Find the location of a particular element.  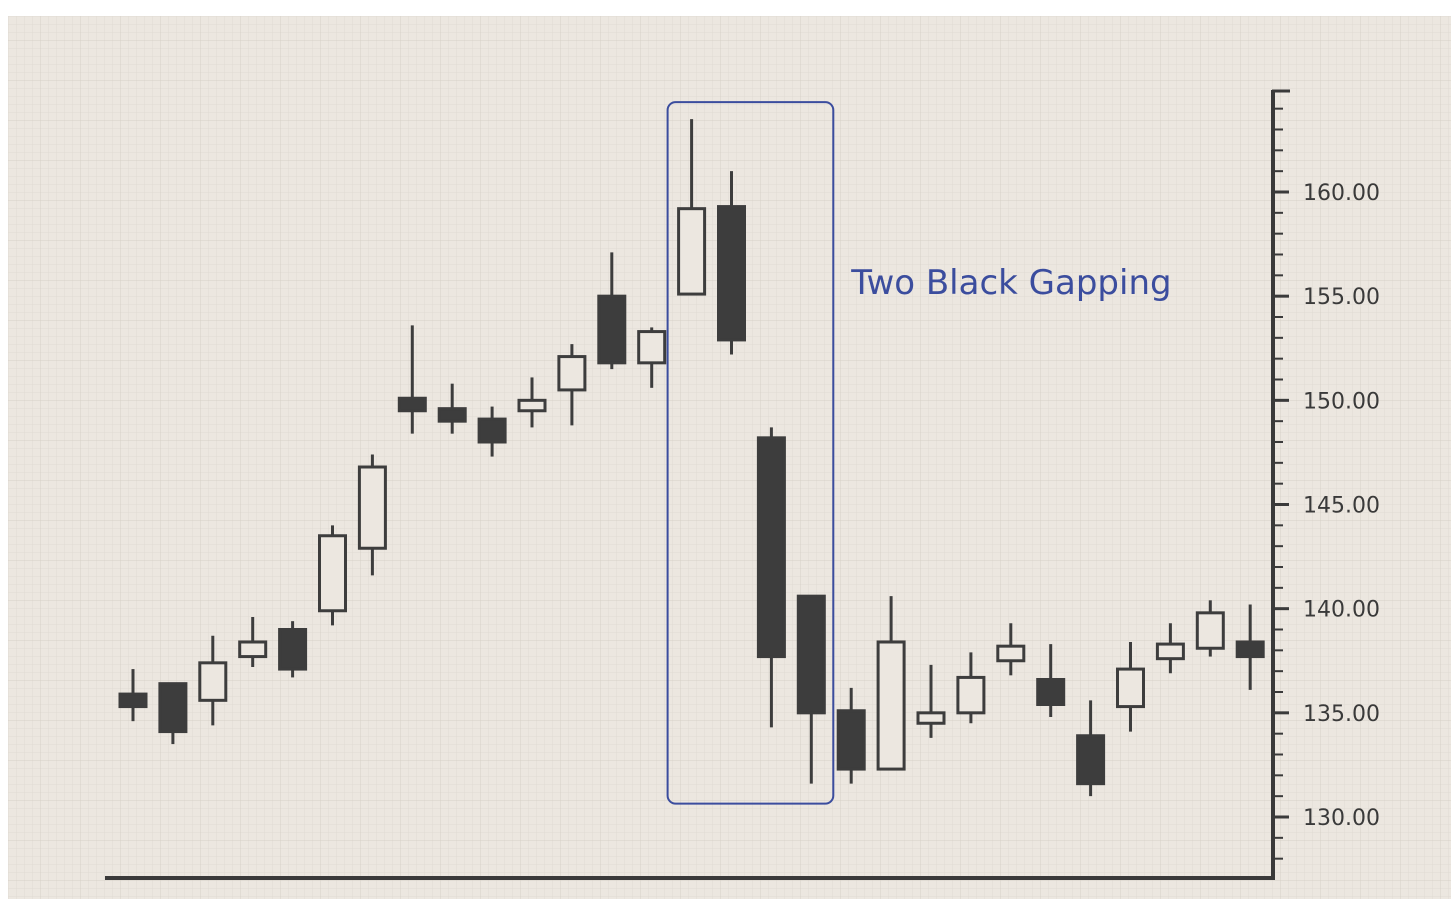

y-tick-label: 160.00 is located at coordinates (1341, 193).